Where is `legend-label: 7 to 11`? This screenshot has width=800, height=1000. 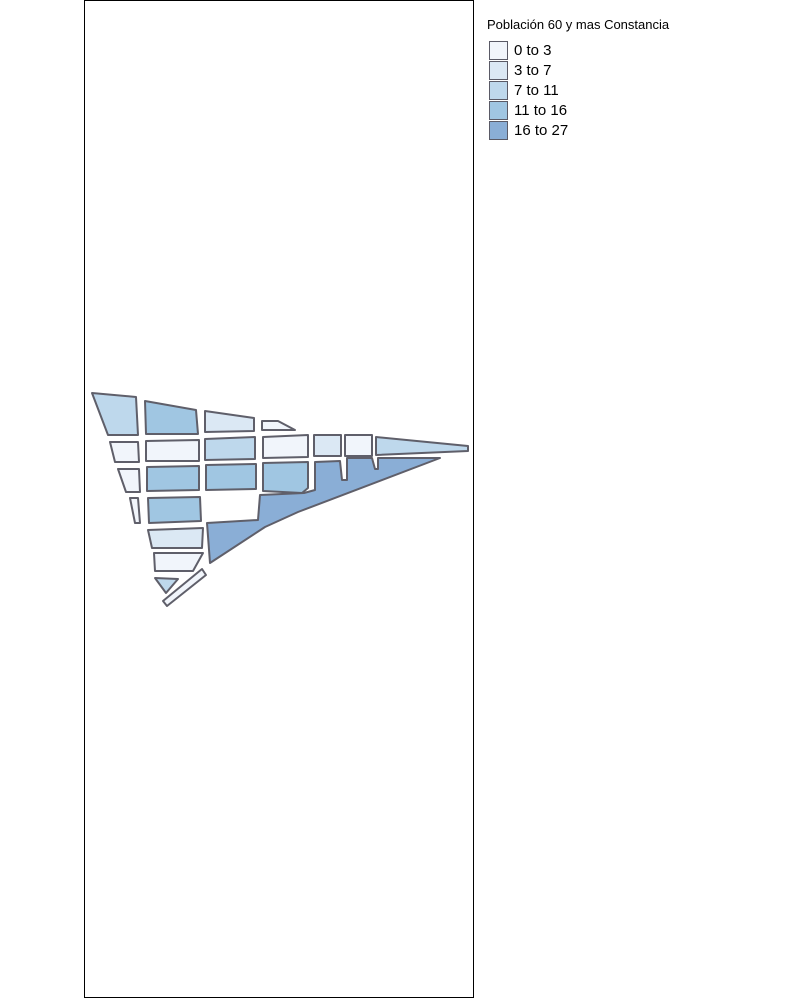 legend-label: 7 to 11 is located at coordinates (536, 90).